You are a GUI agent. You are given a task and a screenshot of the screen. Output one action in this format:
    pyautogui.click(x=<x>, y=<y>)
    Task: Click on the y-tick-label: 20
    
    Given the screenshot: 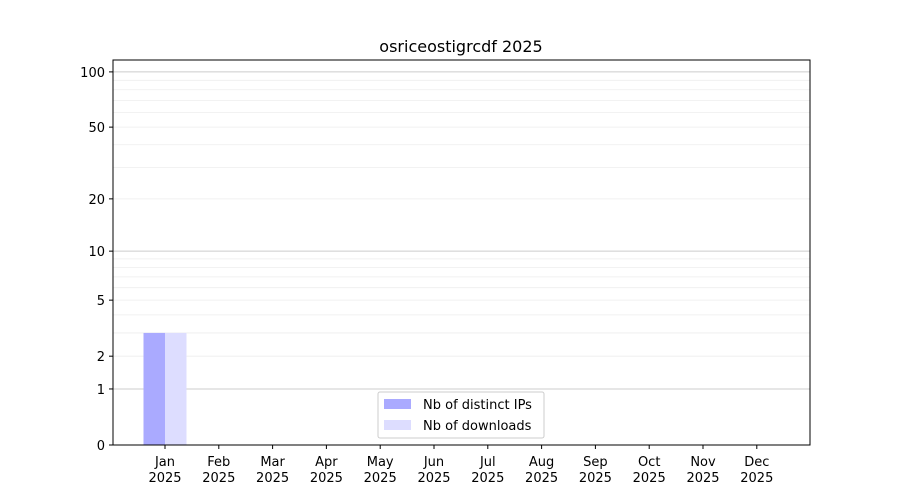 What is the action you would take?
    pyautogui.click(x=96, y=200)
    